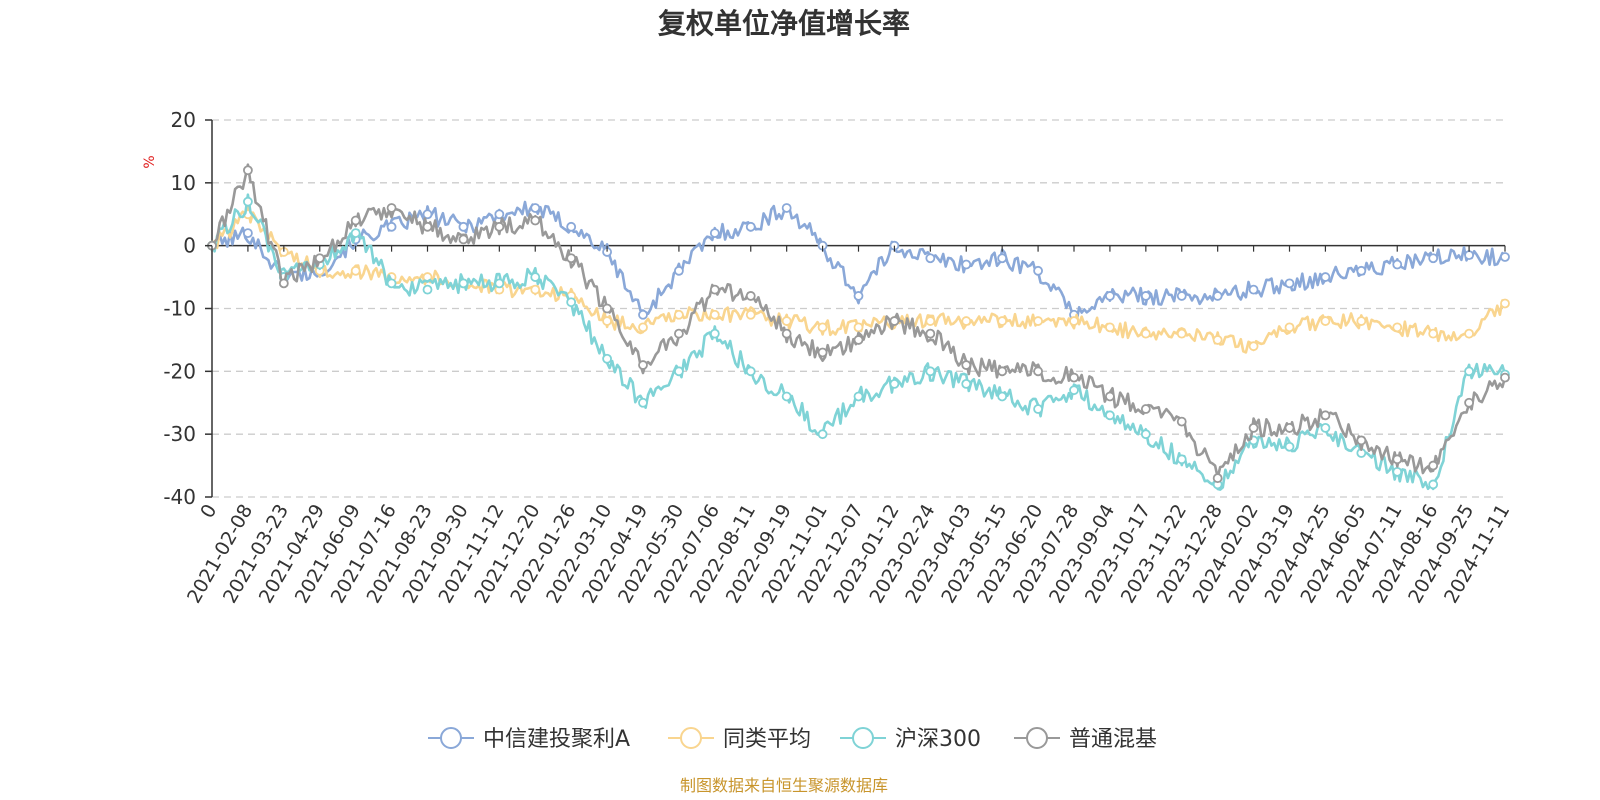 The image size is (1600, 800). I want to click on y-tick-label: 0, so click(189, 246).